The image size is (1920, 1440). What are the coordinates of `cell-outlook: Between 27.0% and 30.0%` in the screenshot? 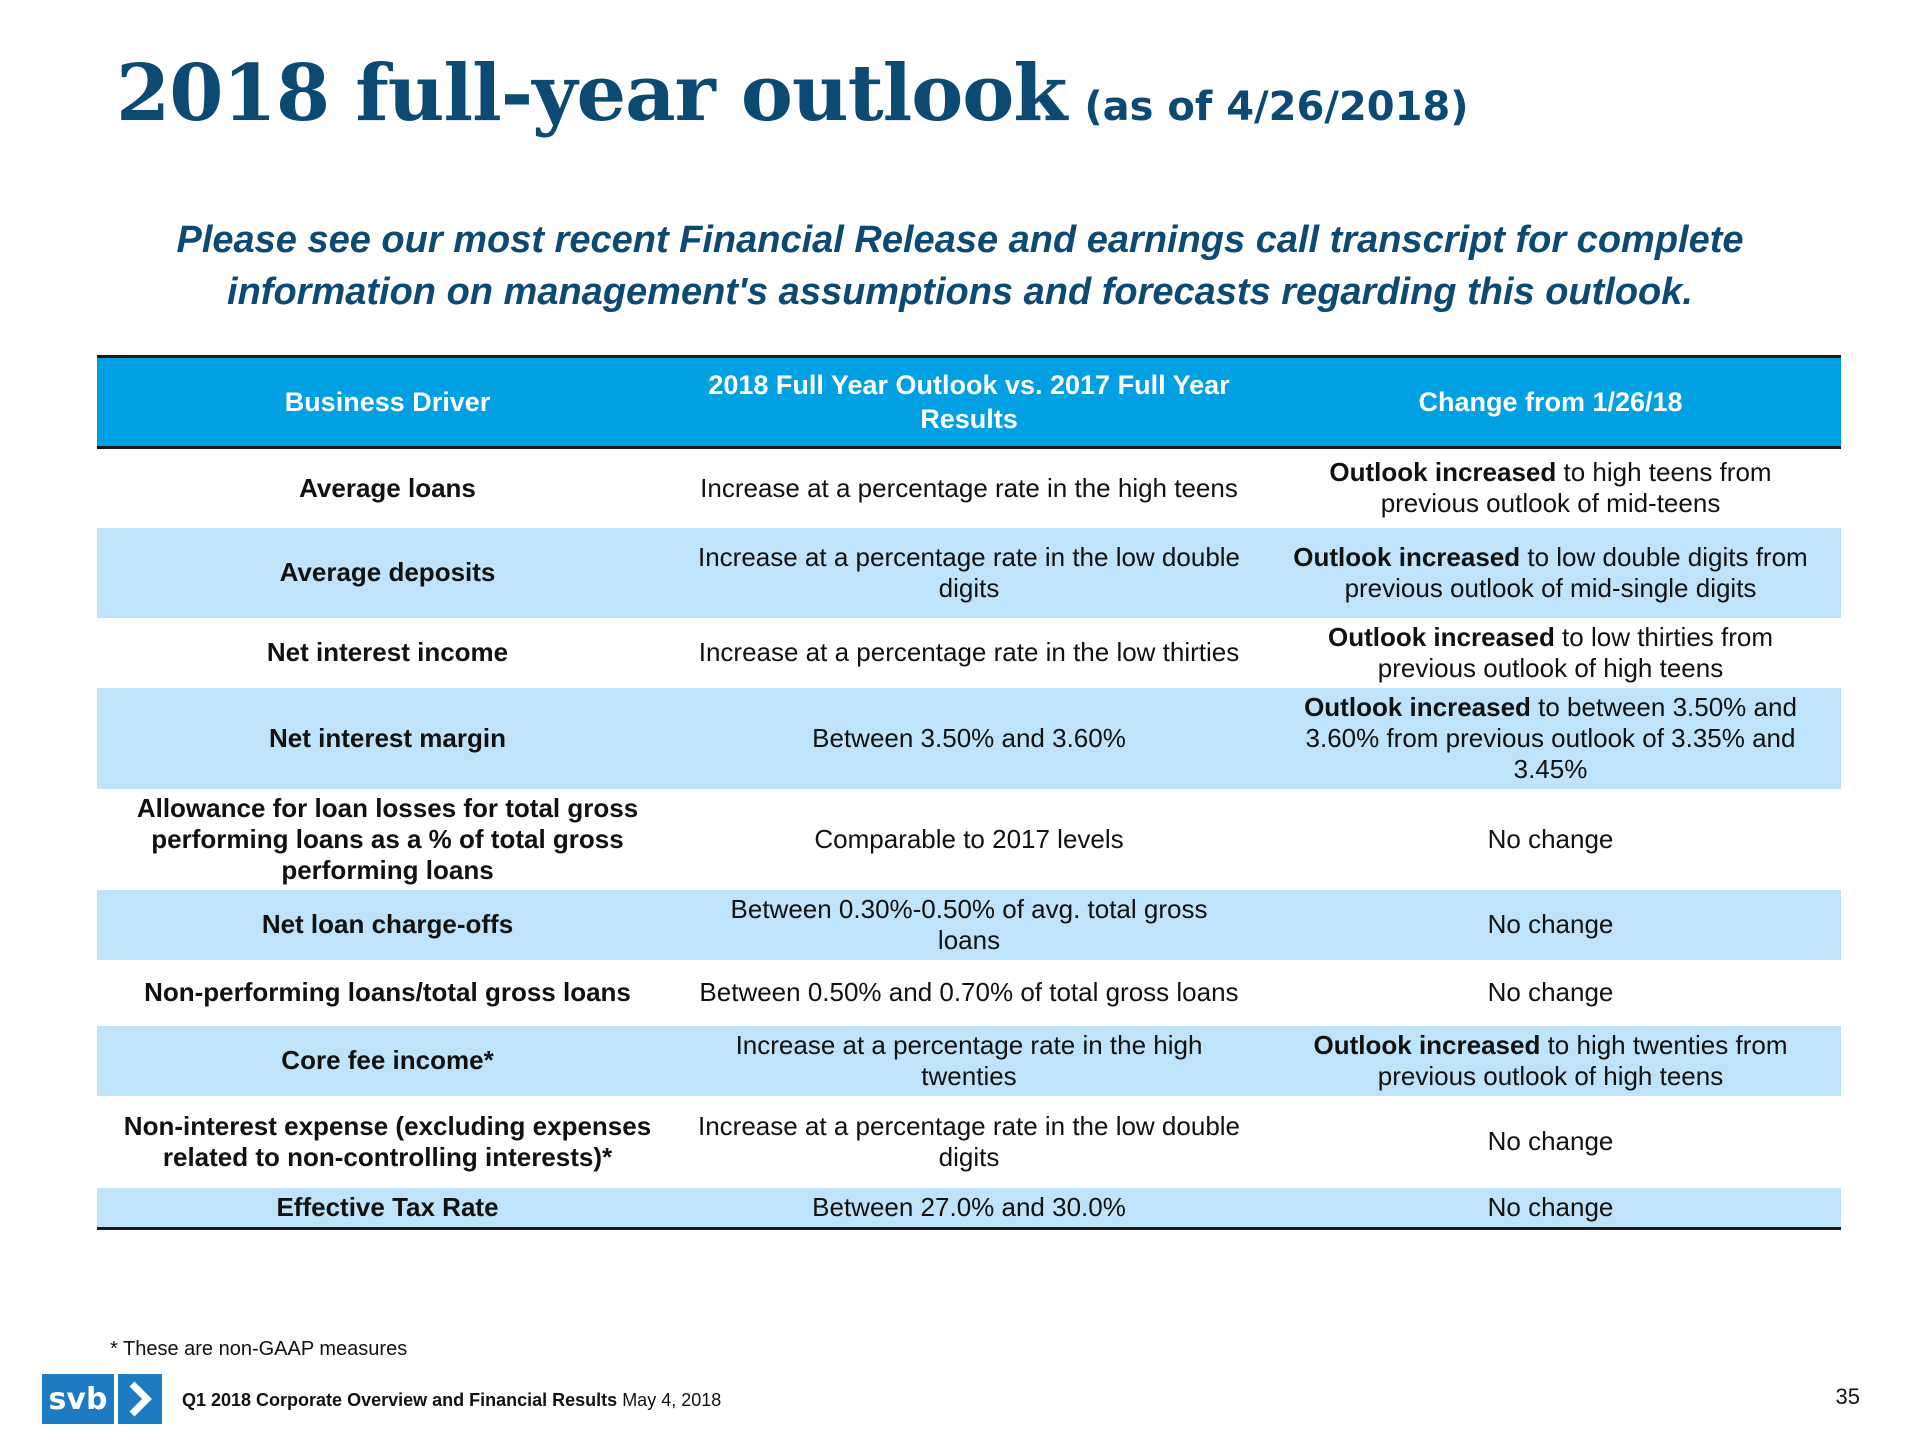 It's located at (969, 1207).